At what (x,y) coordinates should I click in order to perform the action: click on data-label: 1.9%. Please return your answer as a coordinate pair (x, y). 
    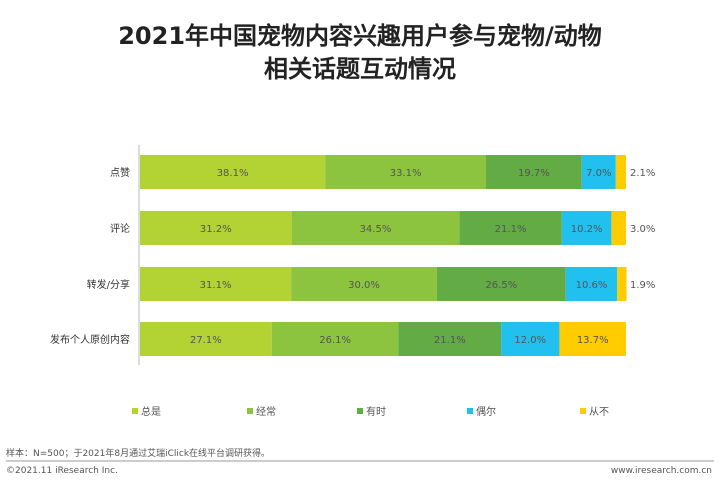
    Looking at the image, I should click on (642, 285).